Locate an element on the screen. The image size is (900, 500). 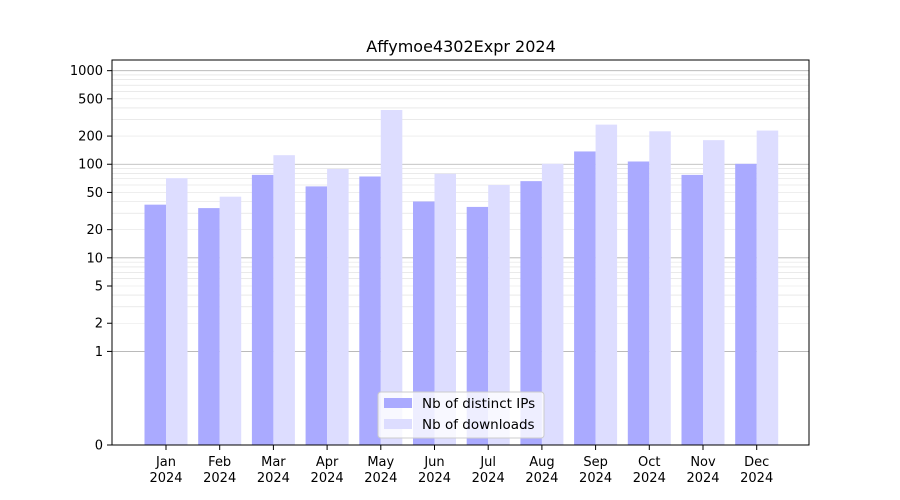
x-tick-label-month: Oct is located at coordinates (649, 462).